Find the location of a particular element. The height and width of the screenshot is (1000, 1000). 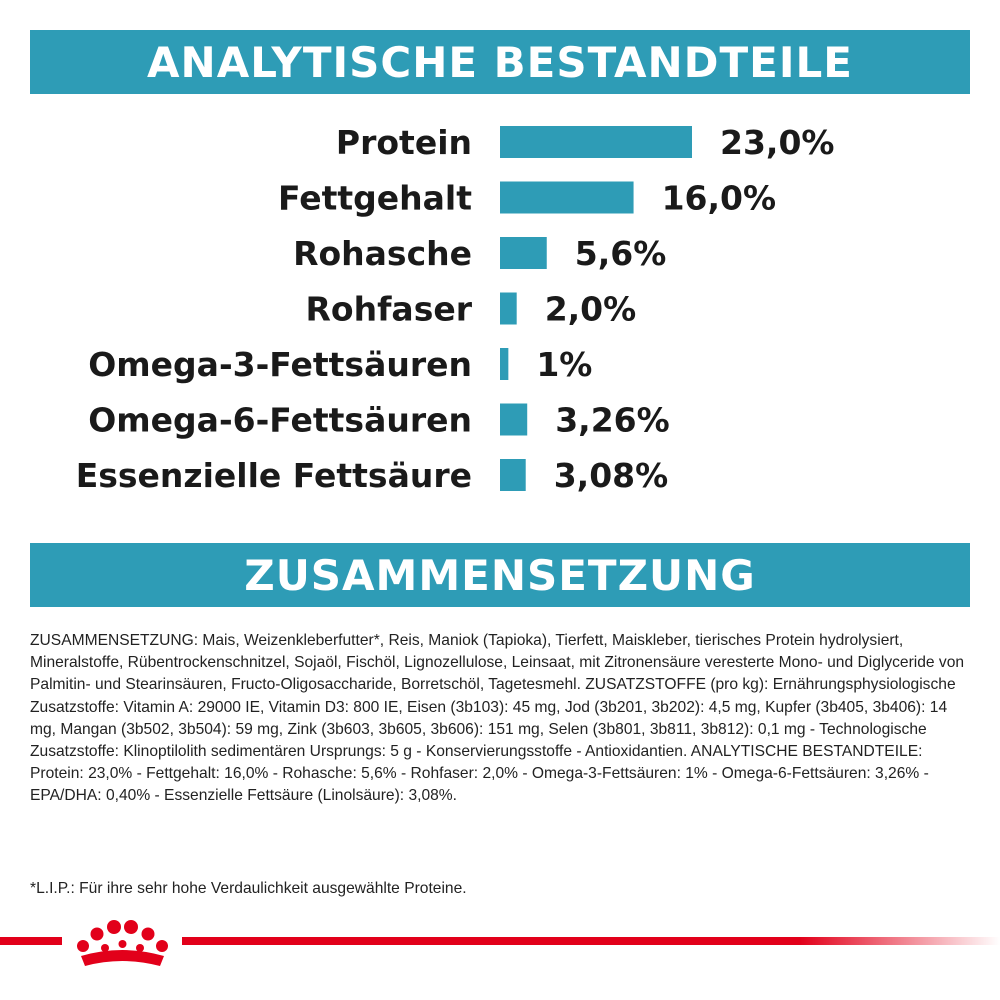

header-banner: ANALYTISCHE BESTANDTEILE is located at coordinates (500, 62).